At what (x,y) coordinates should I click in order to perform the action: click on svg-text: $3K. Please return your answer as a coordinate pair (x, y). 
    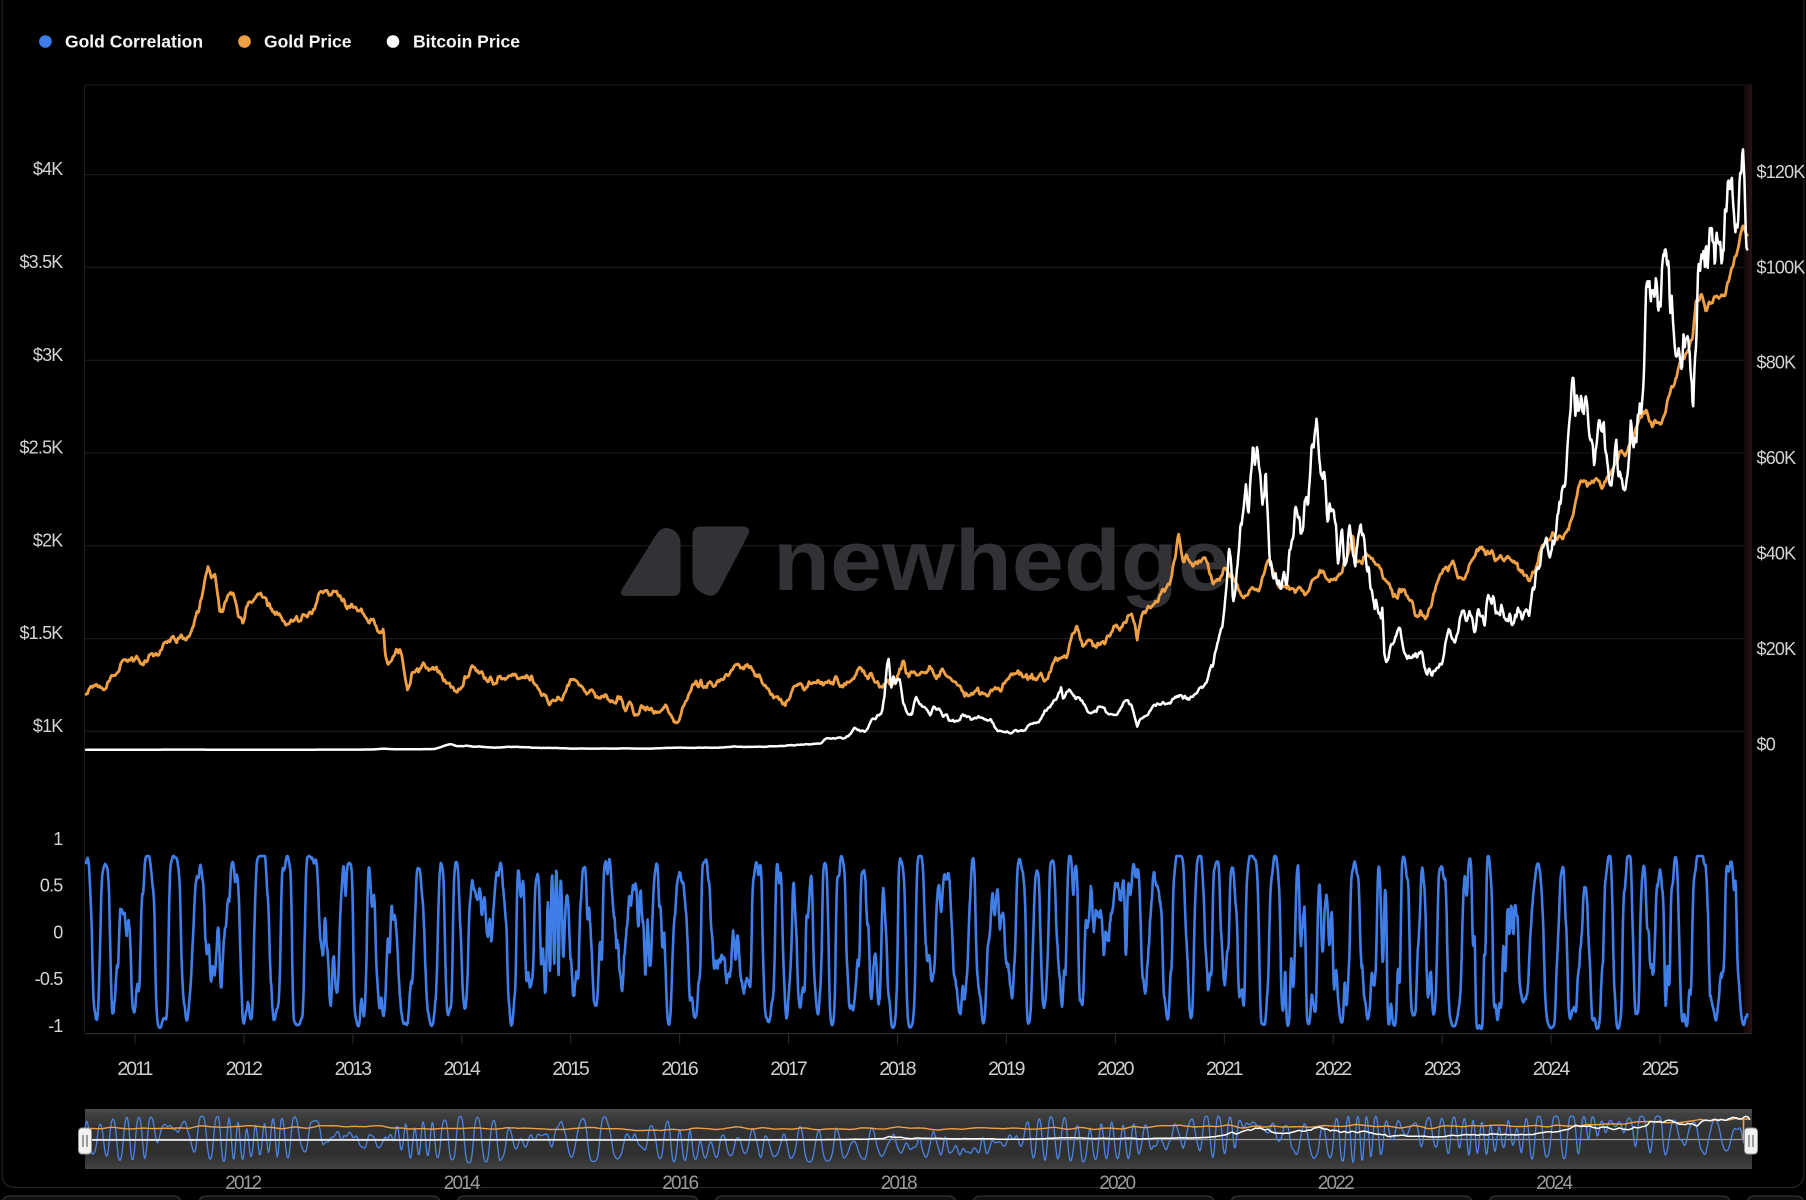
    Looking at the image, I should click on (48, 355).